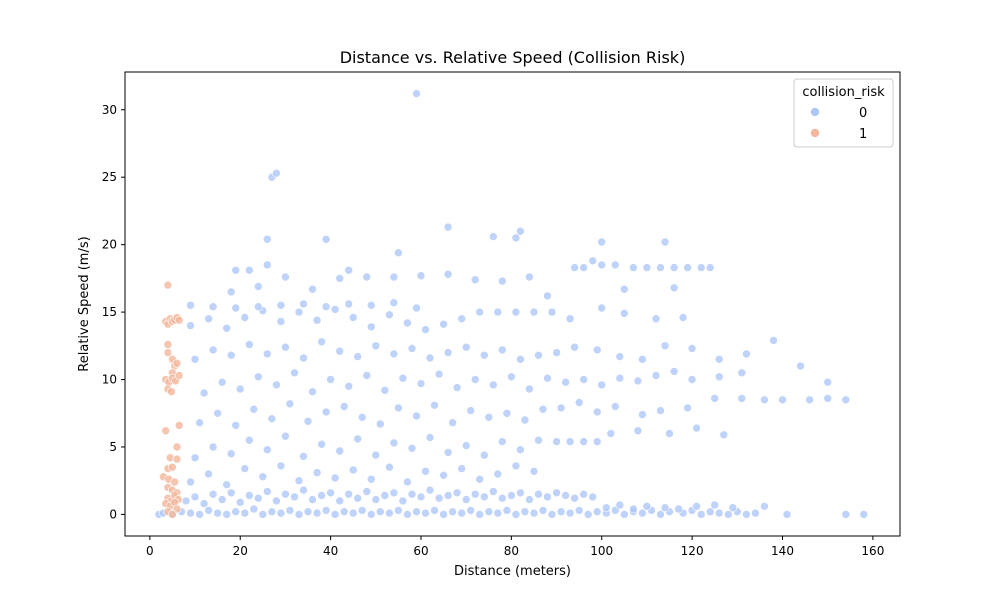 Image resolution: width=1000 pixels, height=600 pixels. I want to click on x-tick-label: 100, so click(601, 551).